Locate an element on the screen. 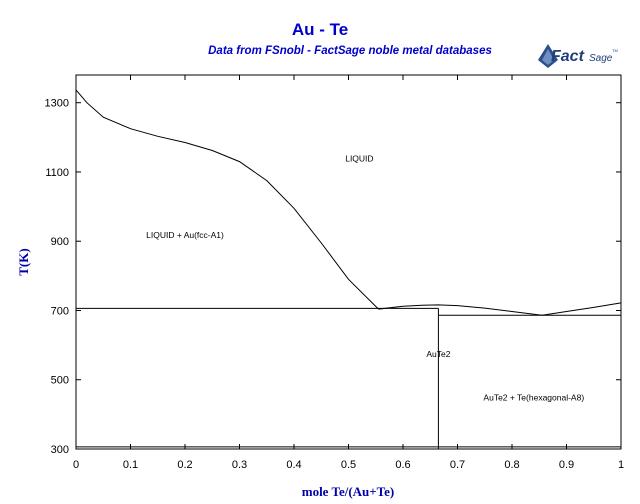 This screenshot has width=640, height=504. chart-title: Au - Te is located at coordinates (320, 29).